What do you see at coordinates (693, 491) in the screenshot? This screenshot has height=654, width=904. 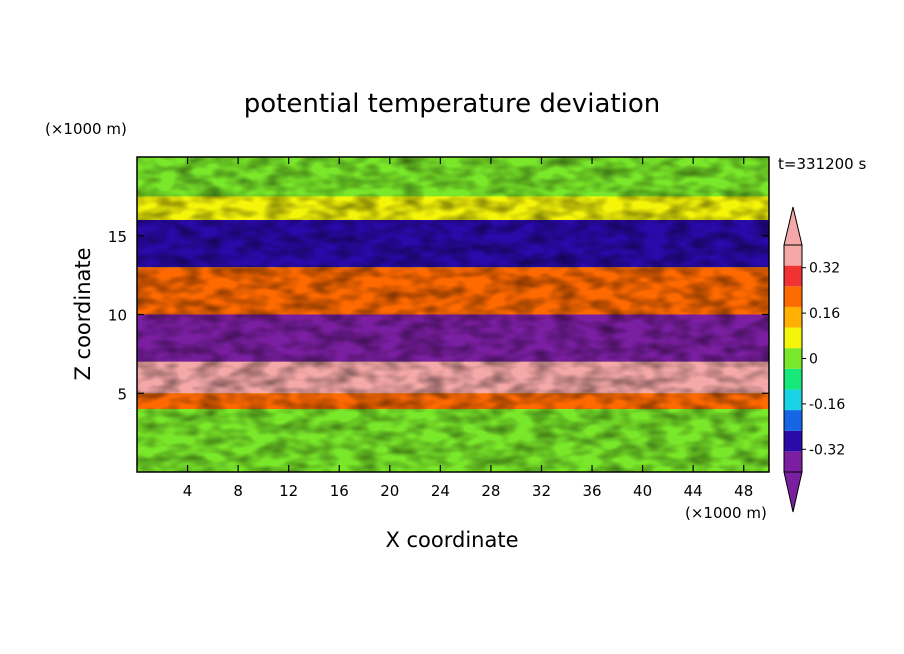 I see `x-tick-label: 44` at bounding box center [693, 491].